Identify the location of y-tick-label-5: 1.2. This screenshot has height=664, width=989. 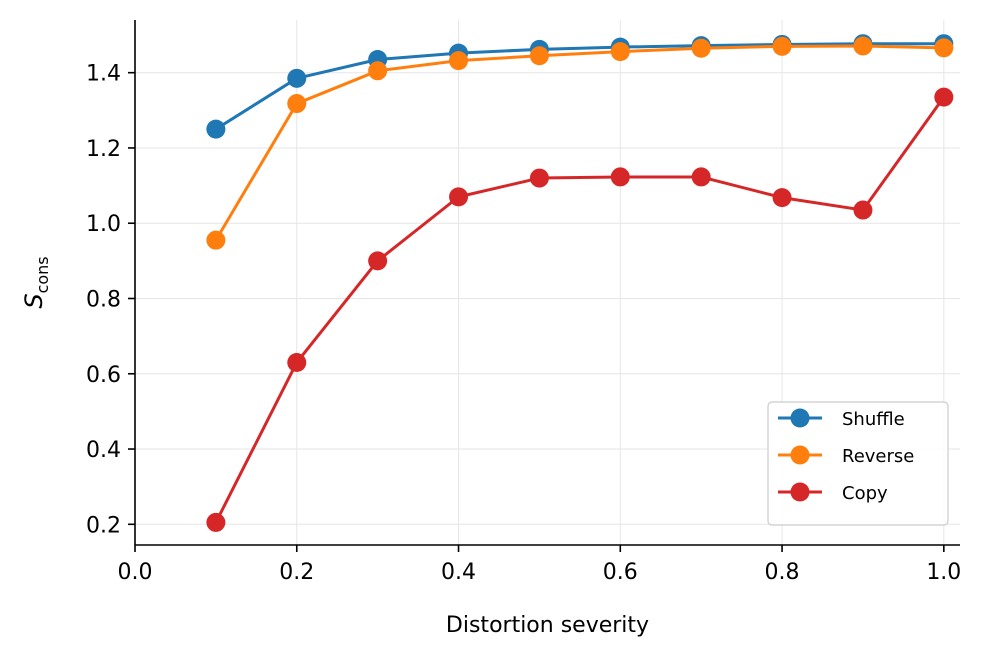
(103, 149).